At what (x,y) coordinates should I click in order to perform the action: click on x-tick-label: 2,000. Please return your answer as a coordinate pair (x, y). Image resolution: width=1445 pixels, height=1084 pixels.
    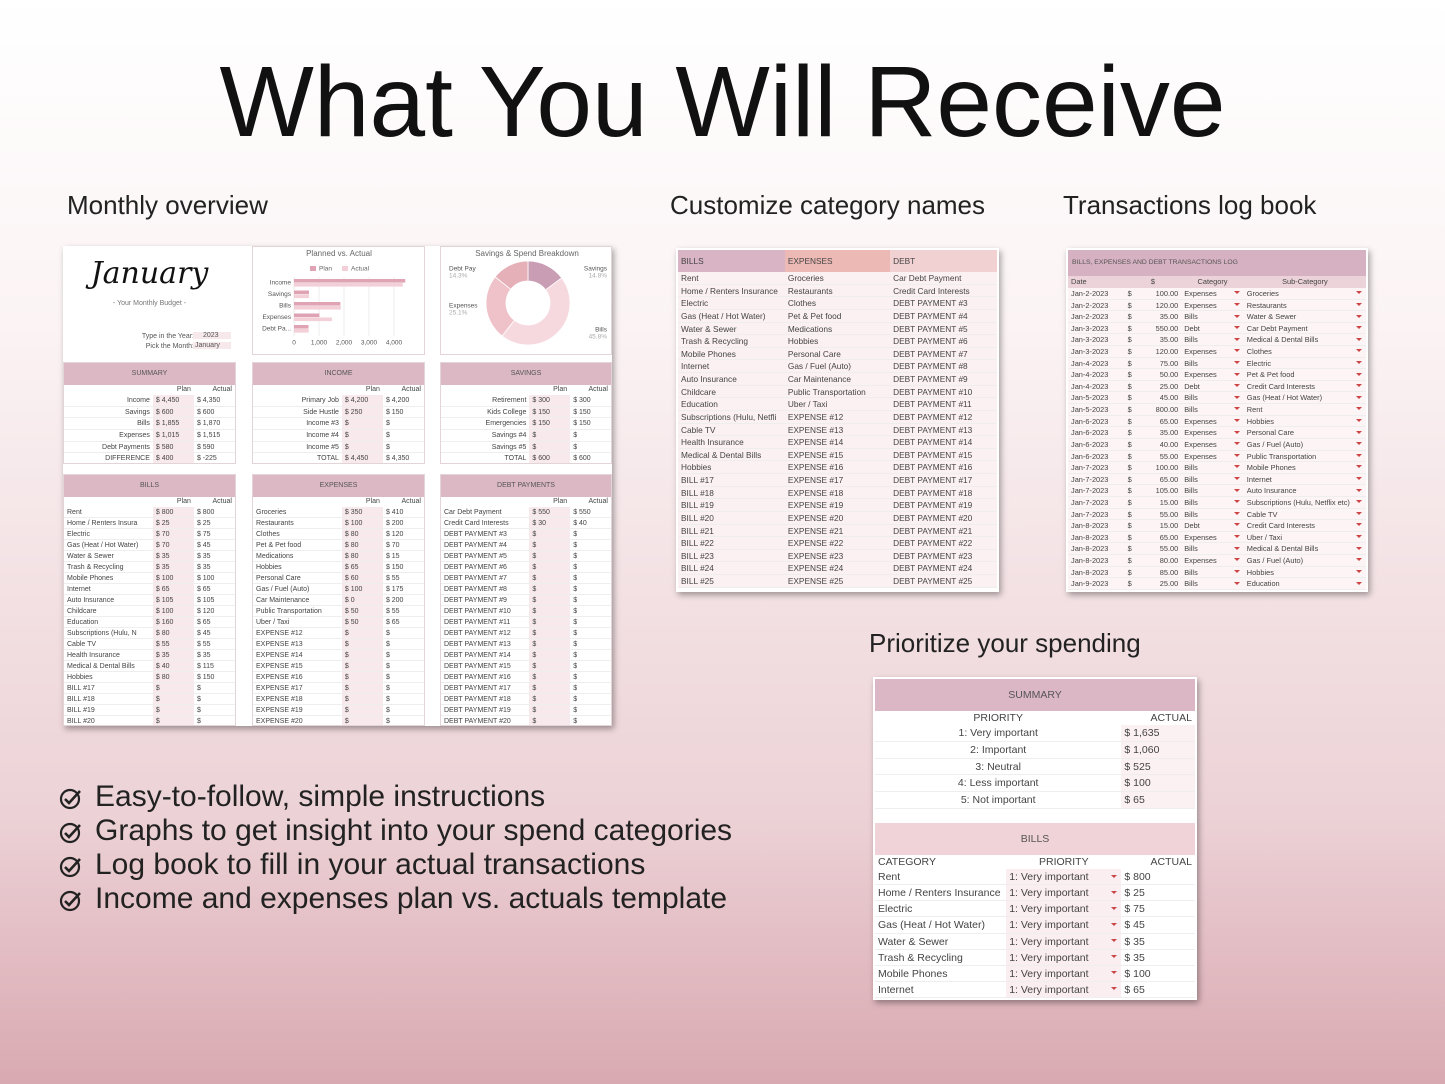
    Looking at the image, I should click on (344, 343).